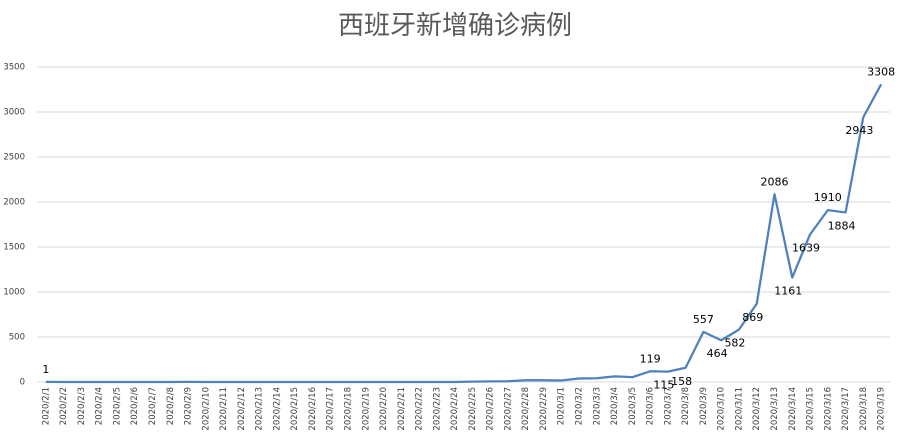 Image resolution: width=910 pixels, height=438 pixels. Describe the element at coordinates (420, 409) in the screenshot. I see `x-tick-label: 2020/2/22` at that location.